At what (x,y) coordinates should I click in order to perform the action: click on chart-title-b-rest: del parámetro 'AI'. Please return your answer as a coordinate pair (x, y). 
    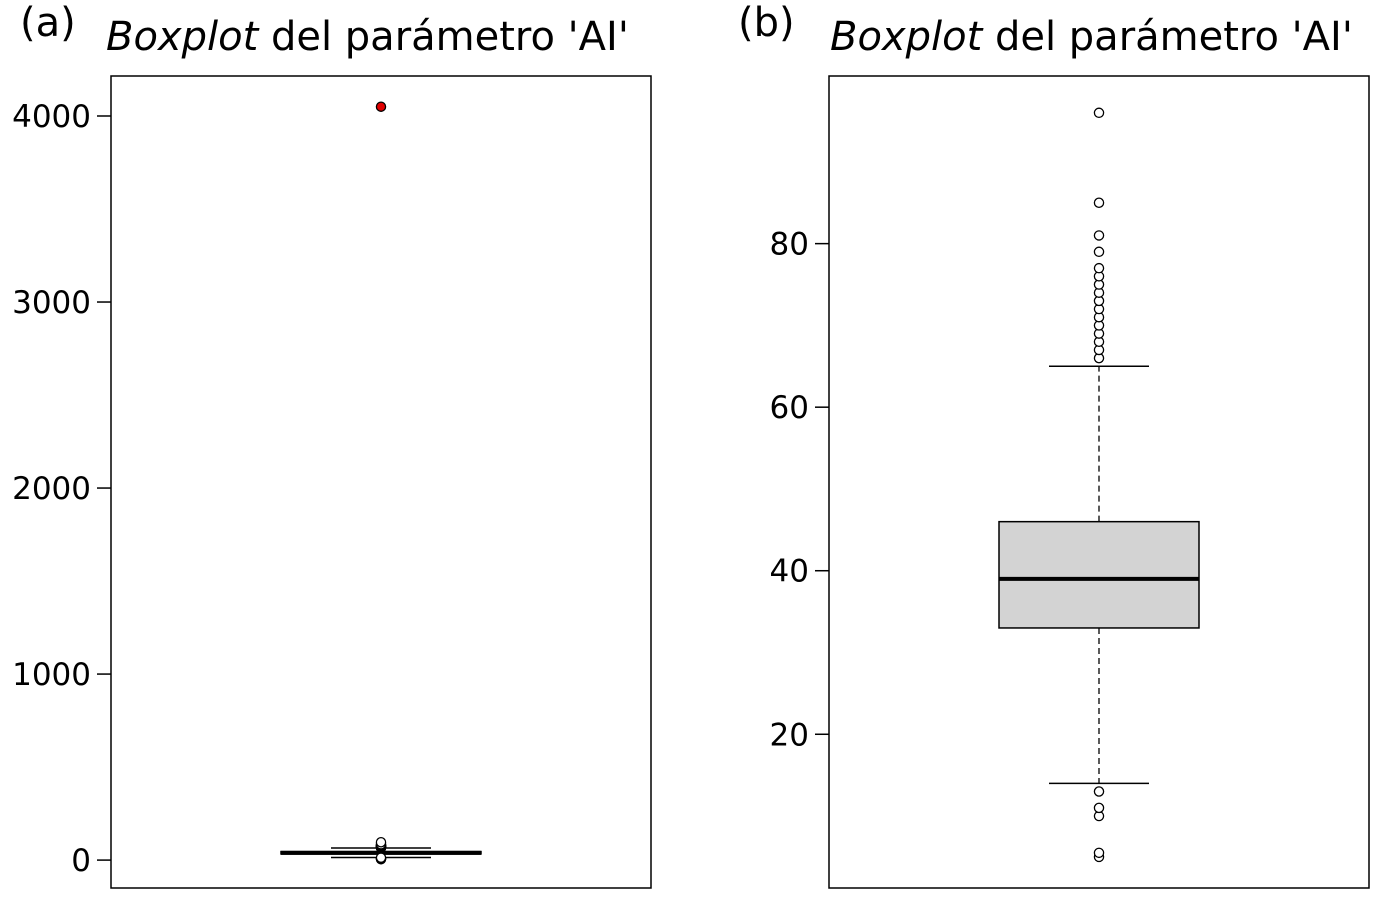
    Looking at the image, I should click on (1167, 37).